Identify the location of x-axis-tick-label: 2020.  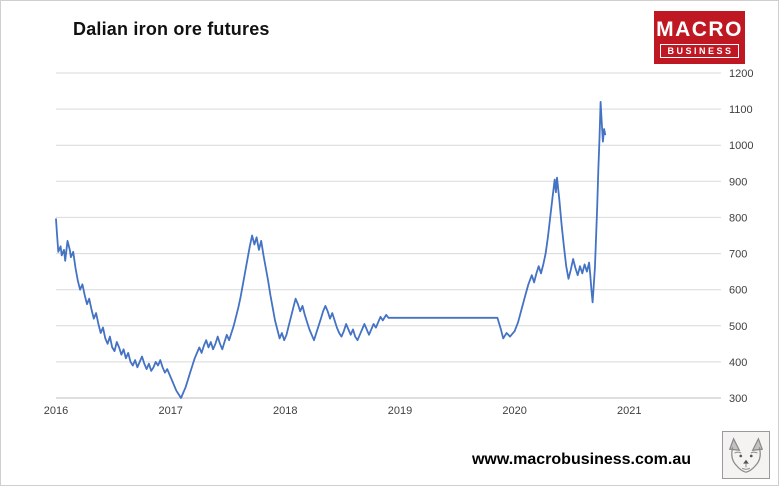
(514, 411).